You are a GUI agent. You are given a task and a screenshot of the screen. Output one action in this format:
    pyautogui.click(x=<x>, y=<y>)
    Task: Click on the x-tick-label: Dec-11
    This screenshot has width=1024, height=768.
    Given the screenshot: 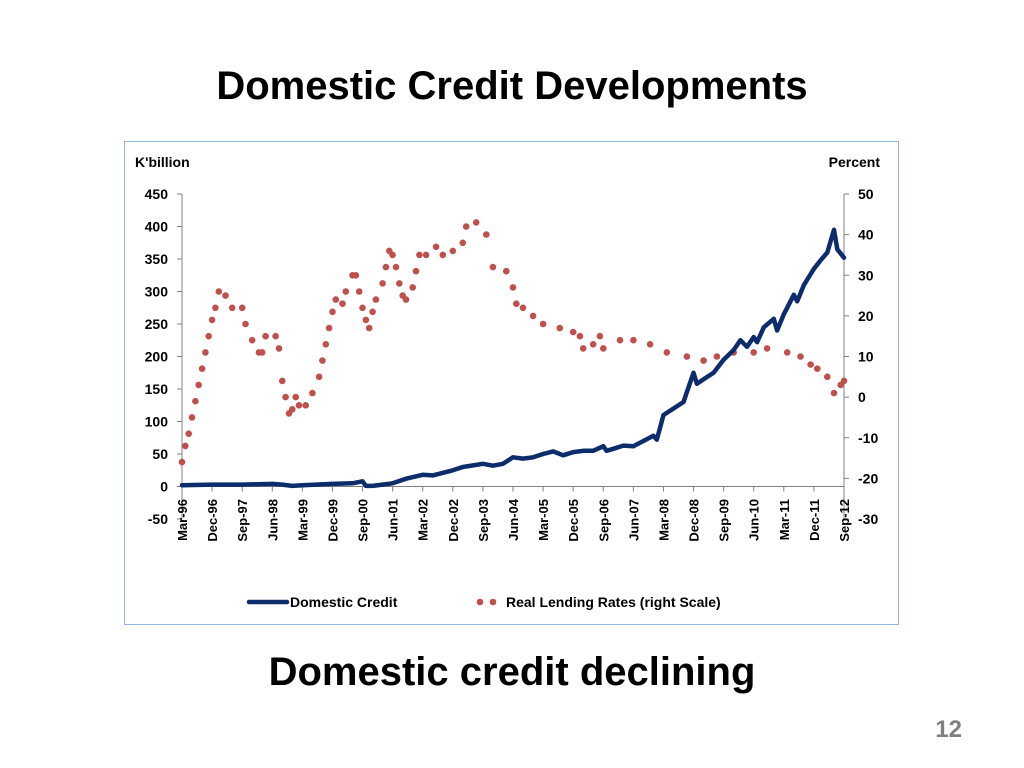 What is the action you would take?
    pyautogui.click(x=814, y=520)
    